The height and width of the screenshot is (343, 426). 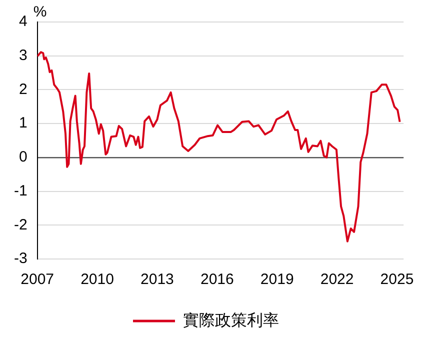 What do you see at coordinates (23, 123) in the screenshot?
I see `y-tick-label: 1` at bounding box center [23, 123].